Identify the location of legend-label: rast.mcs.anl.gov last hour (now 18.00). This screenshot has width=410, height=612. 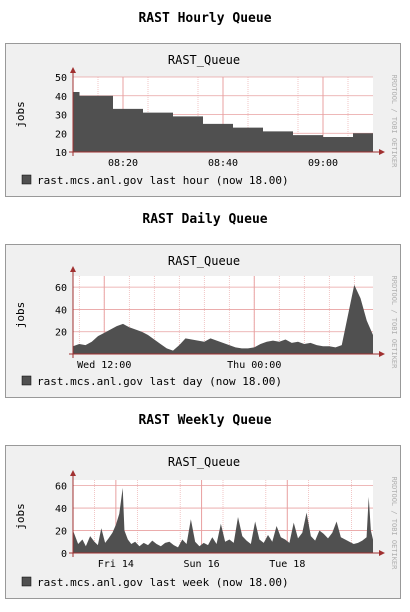
(163, 180).